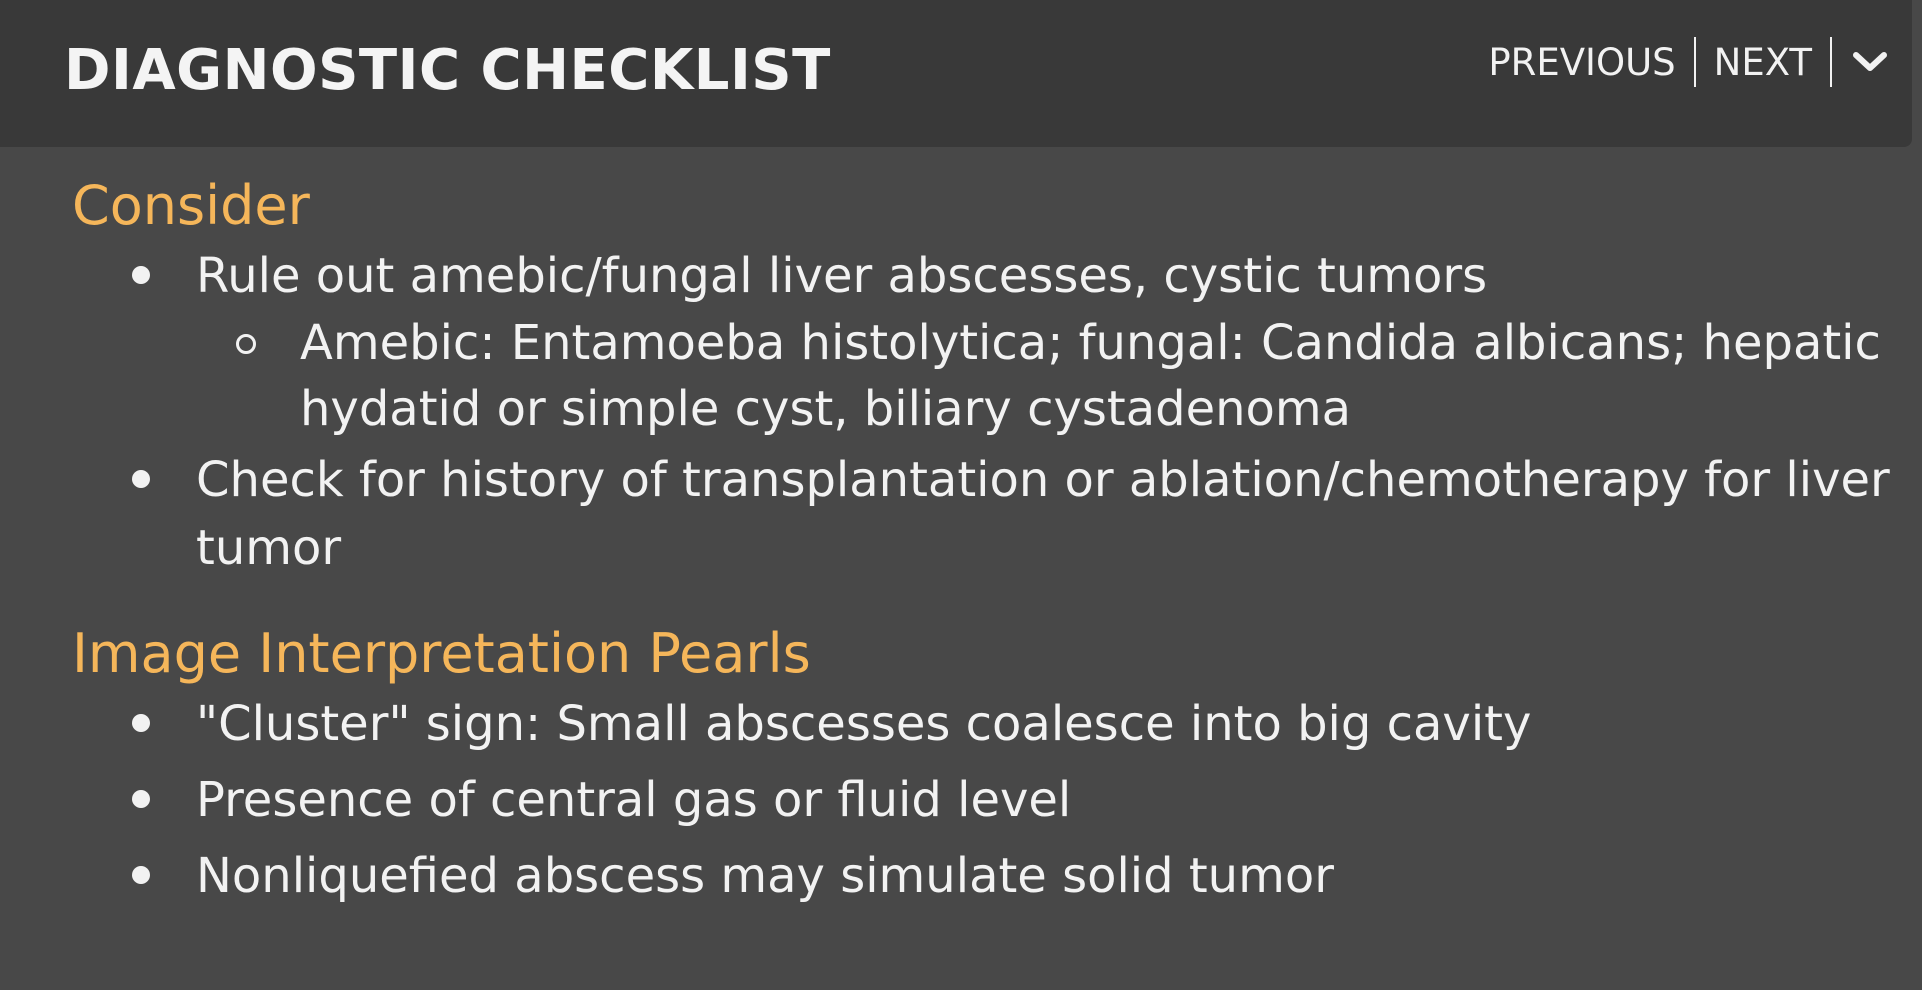 The height and width of the screenshot is (990, 1922). I want to click on chevron-down-icon, so click(1870, 62).